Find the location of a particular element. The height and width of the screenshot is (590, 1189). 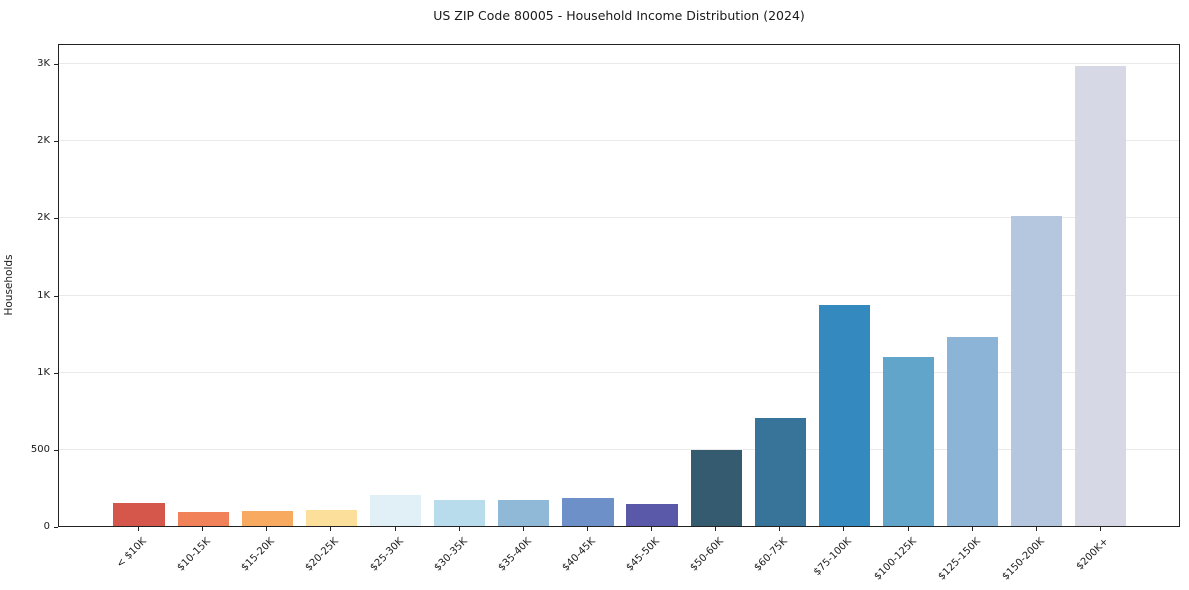

bar-$30-35K is located at coordinates (460, 513).